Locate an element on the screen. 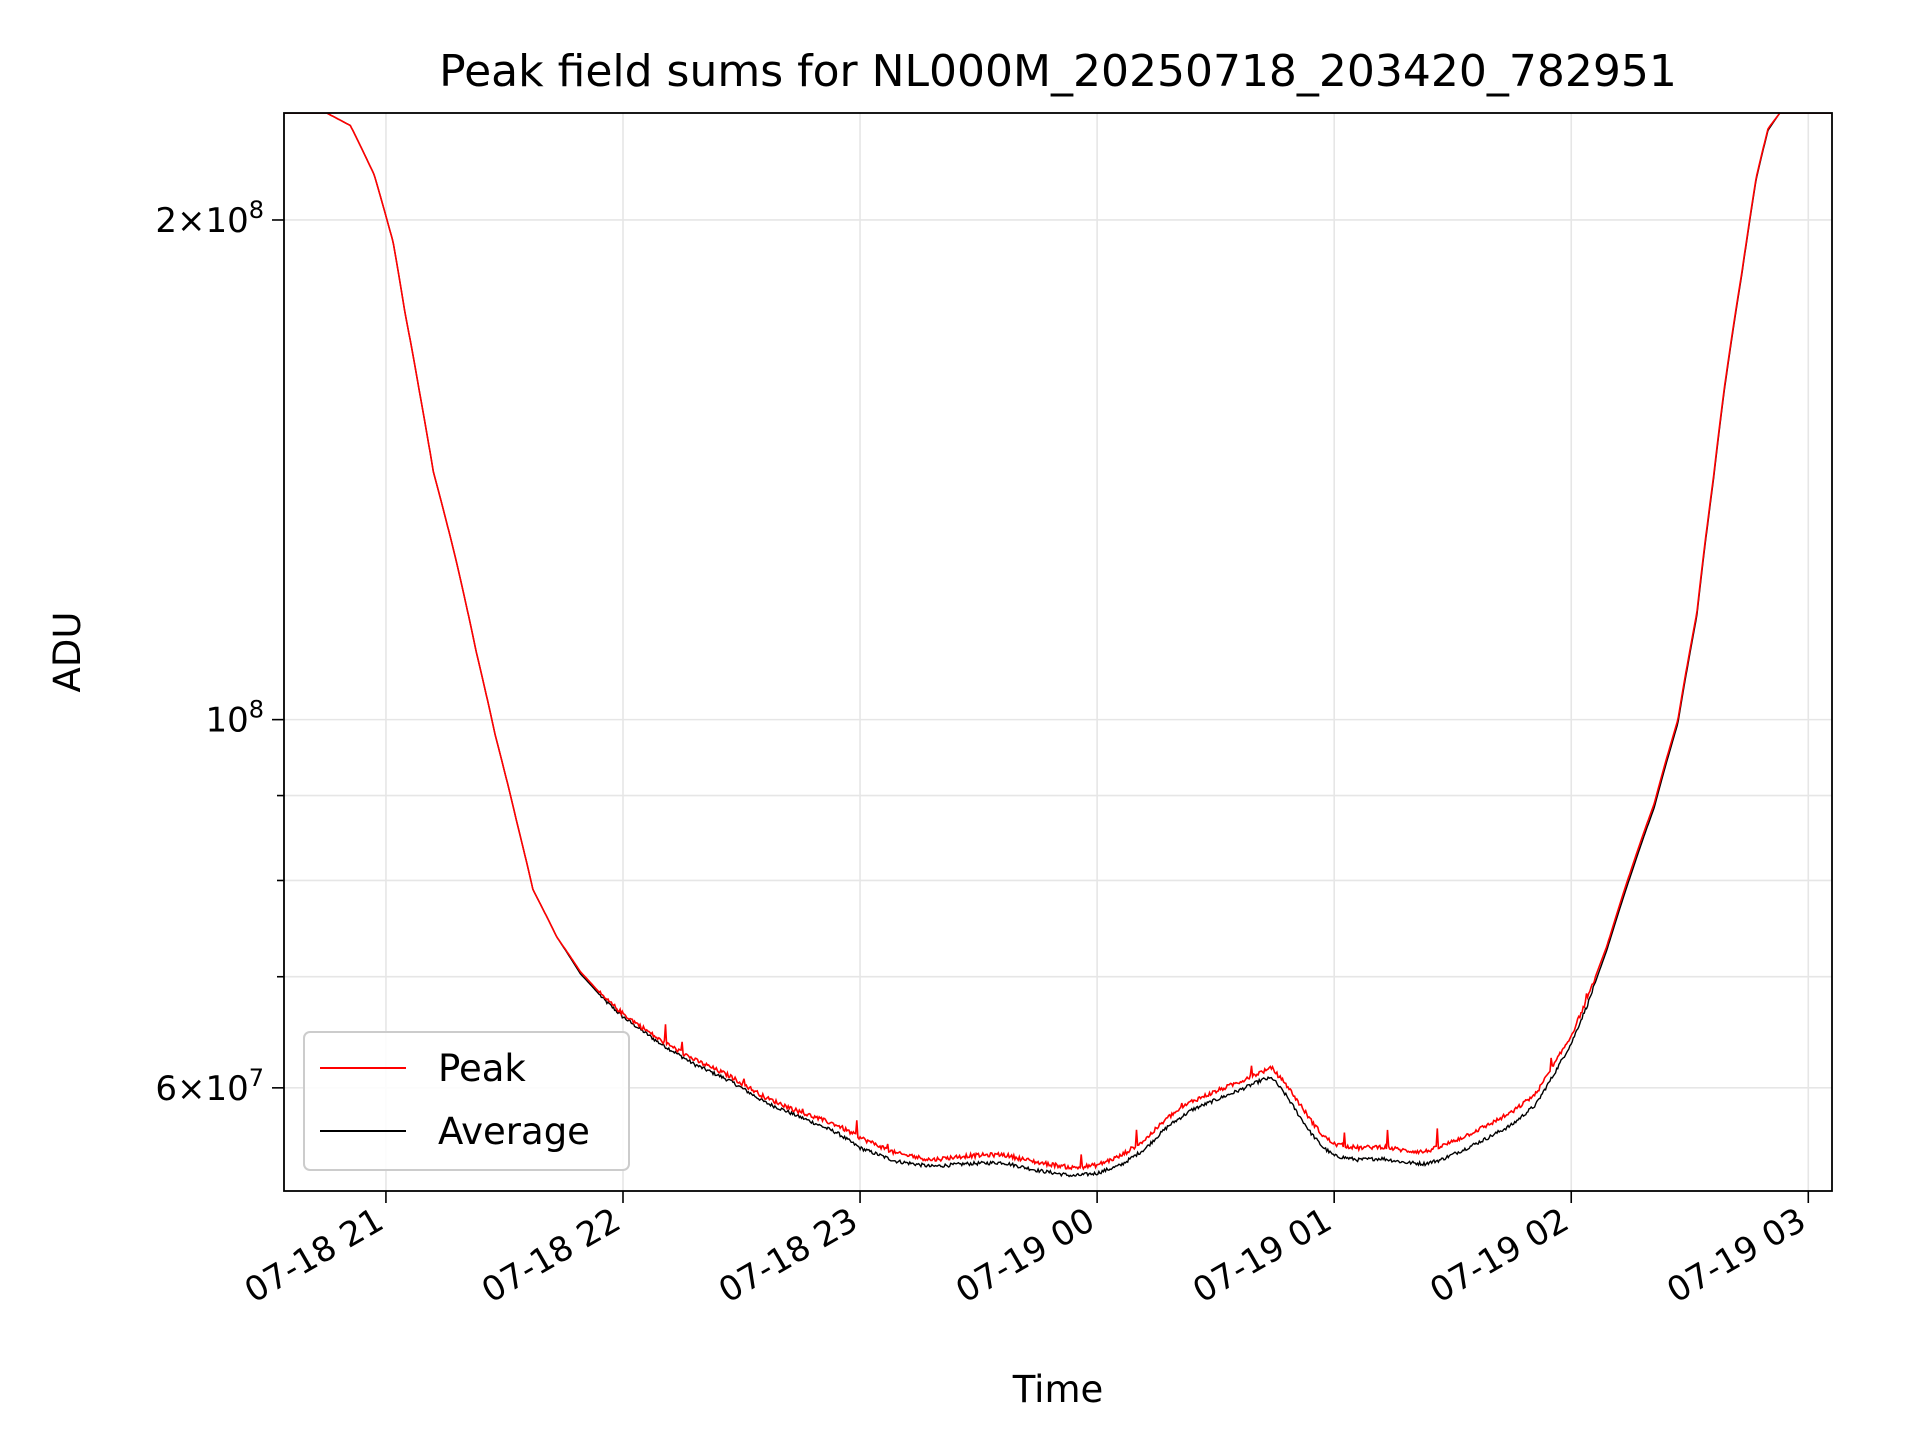  x-tick-label: 07-19 01 is located at coordinates (1262, 1255).